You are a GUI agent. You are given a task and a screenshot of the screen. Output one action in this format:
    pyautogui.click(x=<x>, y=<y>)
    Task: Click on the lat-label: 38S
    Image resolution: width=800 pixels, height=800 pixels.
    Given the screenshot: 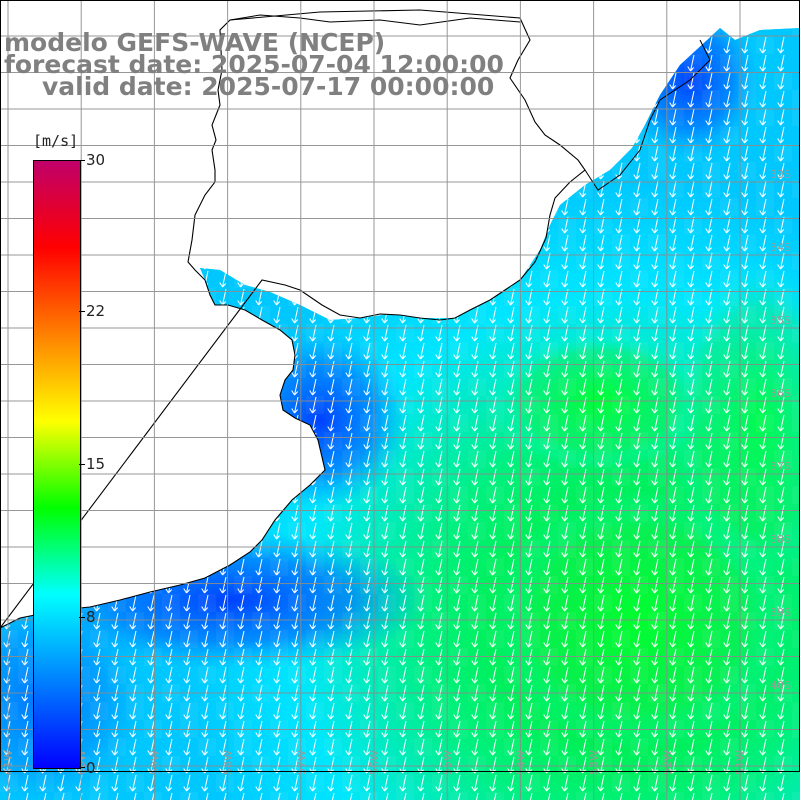 What is the action you would take?
    pyautogui.click(x=780, y=539)
    